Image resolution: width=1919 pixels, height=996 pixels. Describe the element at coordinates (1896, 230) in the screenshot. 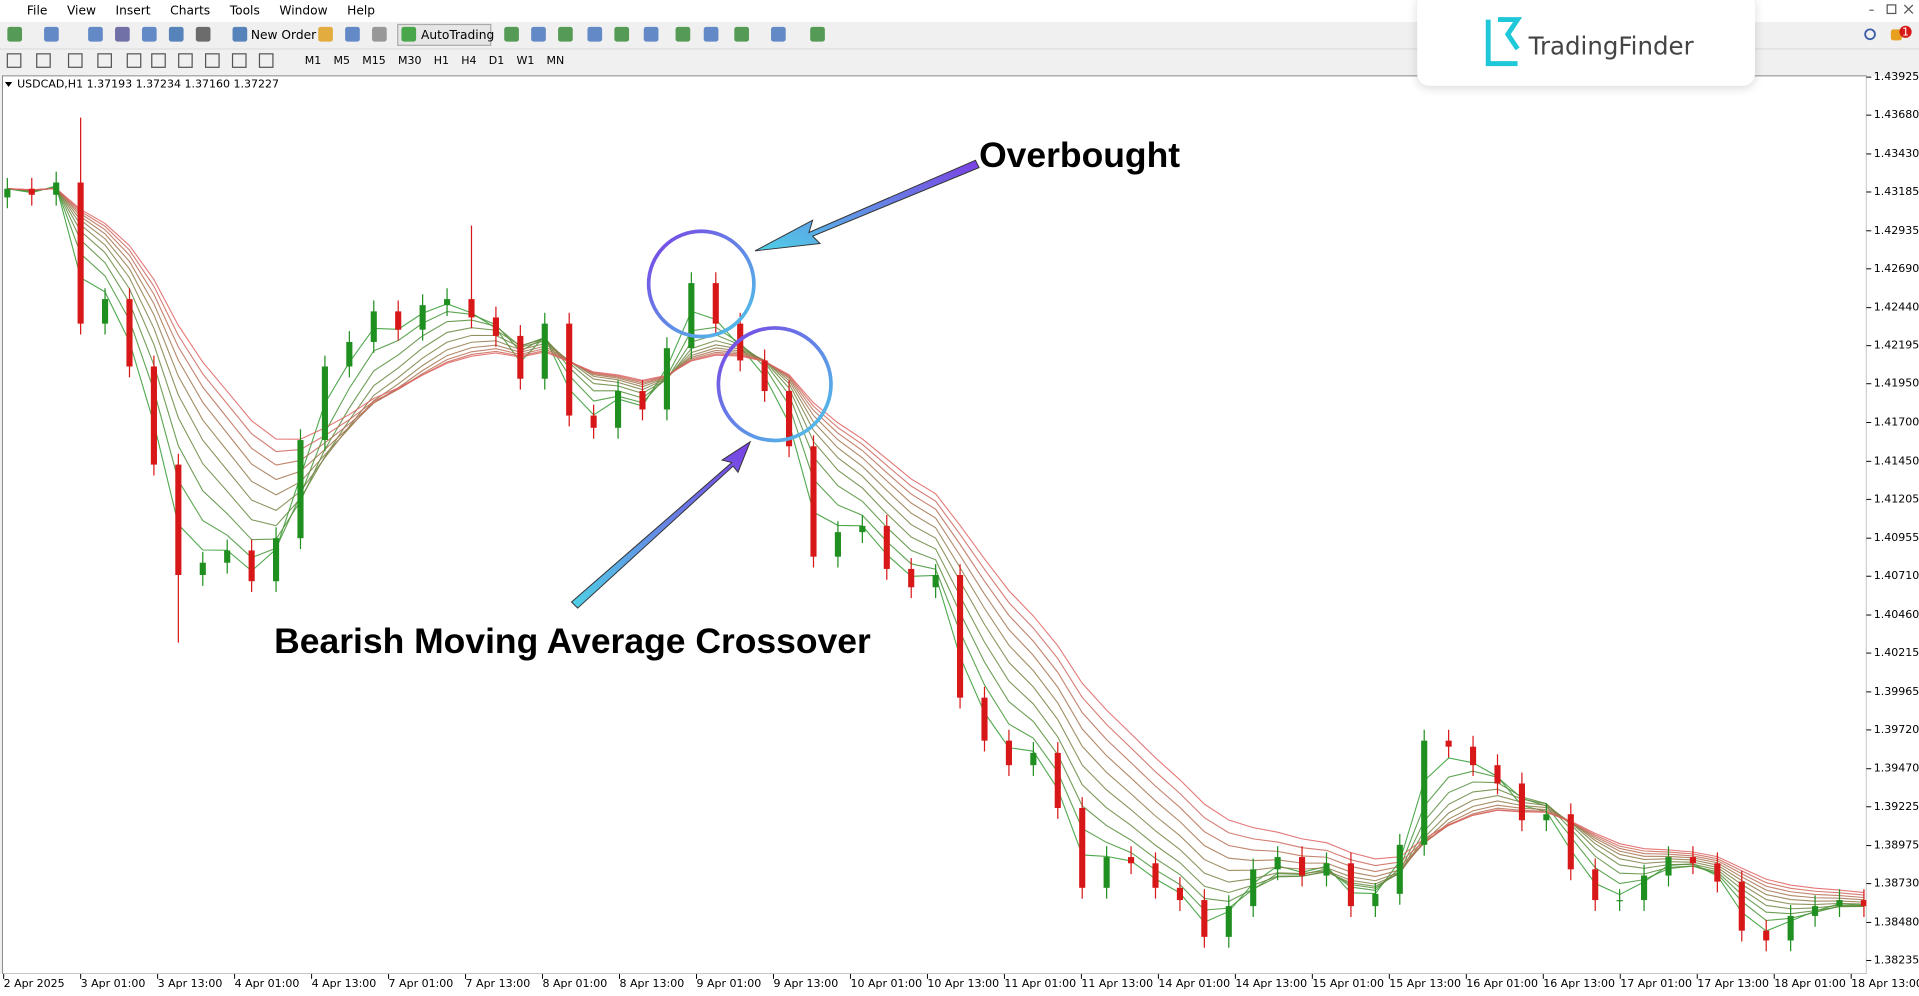

I see `y-tick-label: 1.42935` at that location.